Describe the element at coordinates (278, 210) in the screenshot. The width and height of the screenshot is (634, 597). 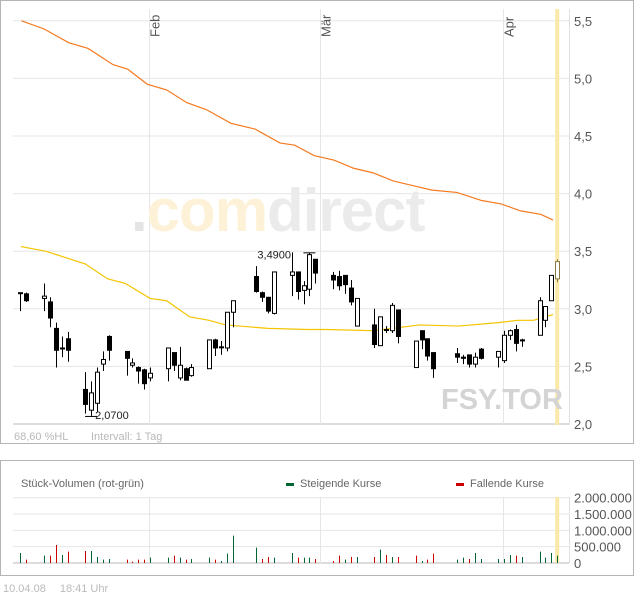
I see `comdirect-watermark: .comdirect` at that location.